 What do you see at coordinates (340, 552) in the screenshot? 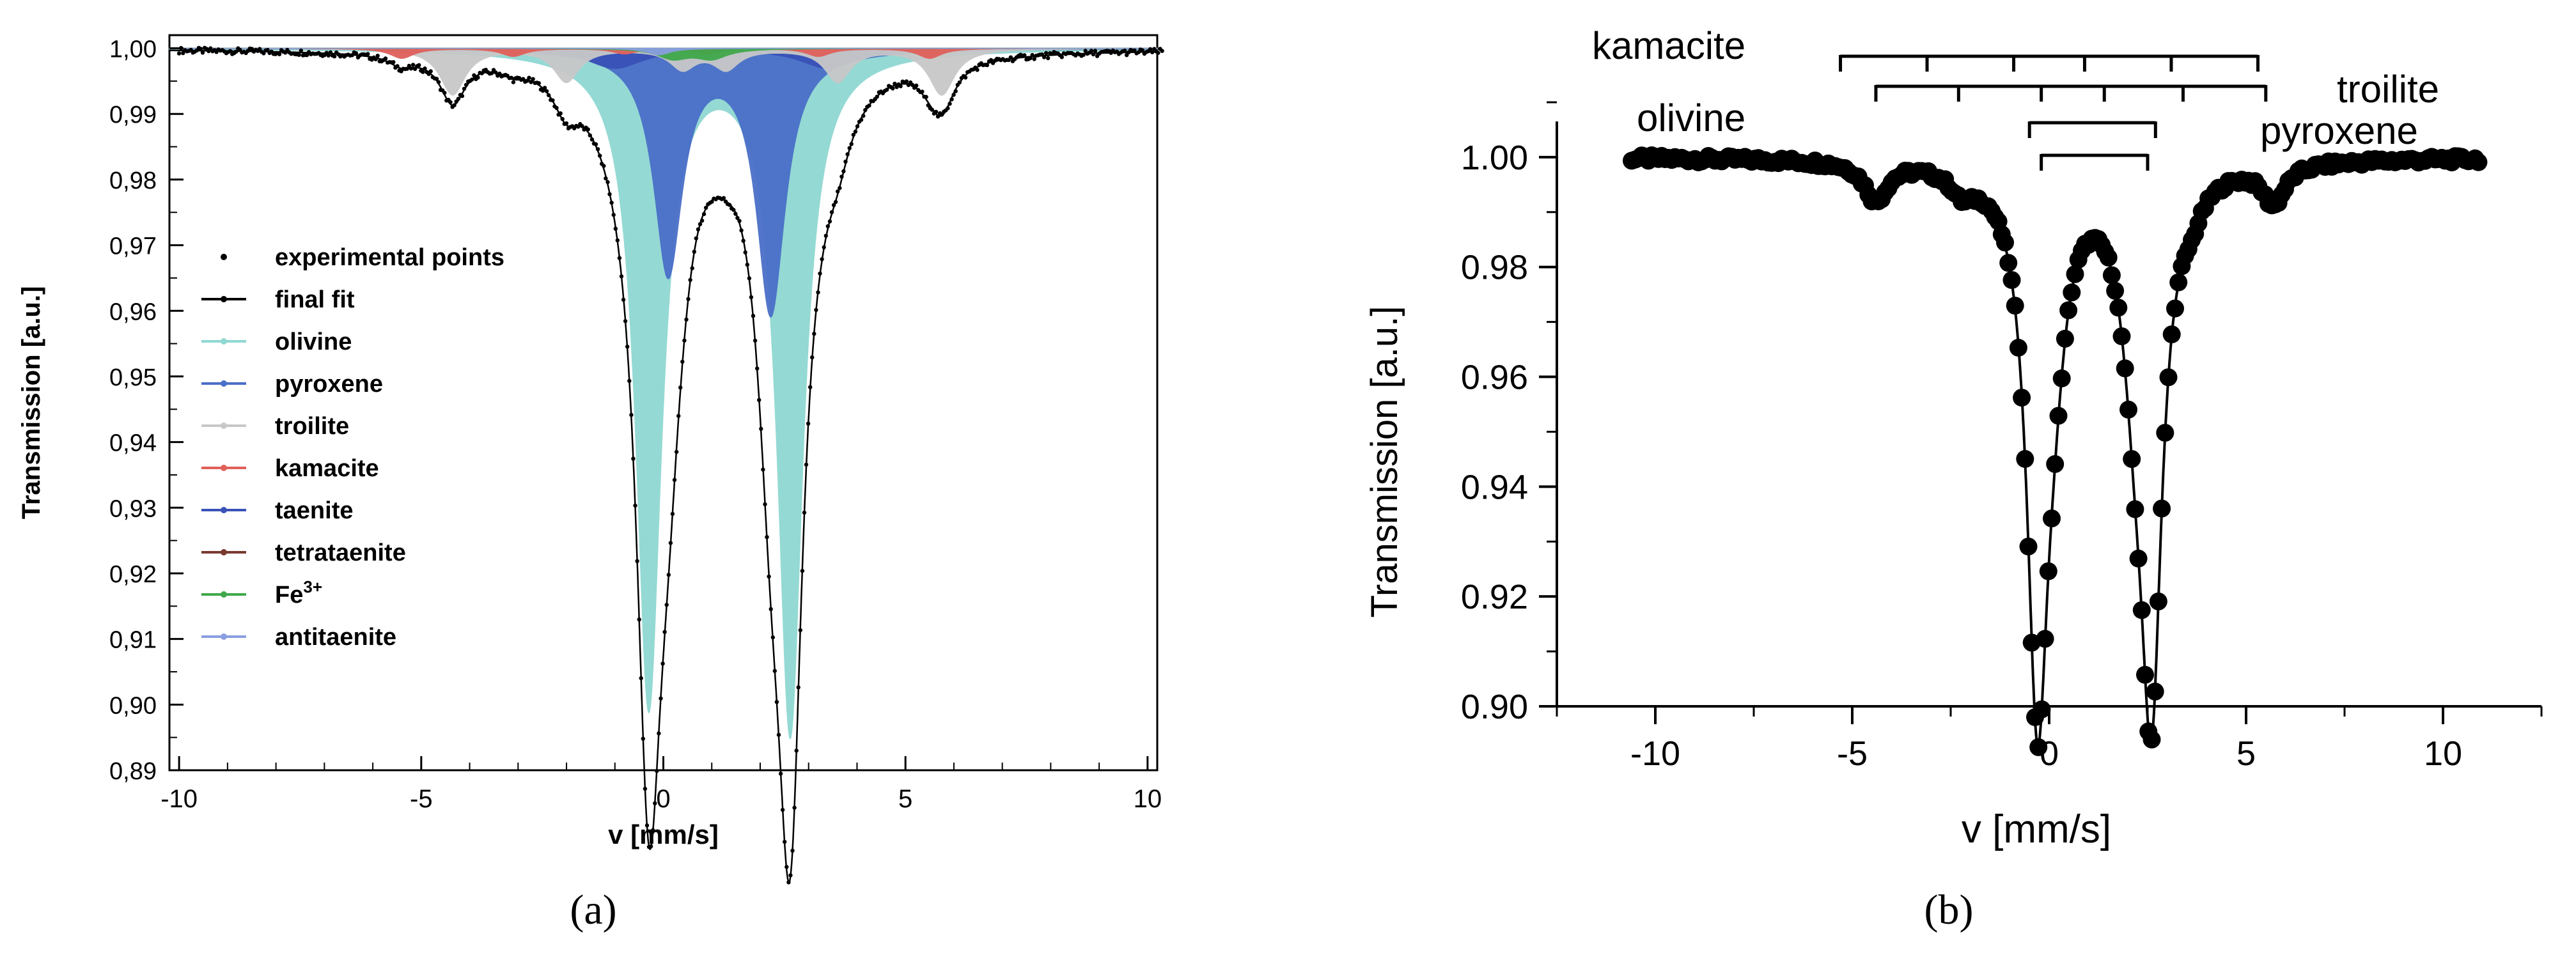
I see `legend-label: tetrataenite` at bounding box center [340, 552].